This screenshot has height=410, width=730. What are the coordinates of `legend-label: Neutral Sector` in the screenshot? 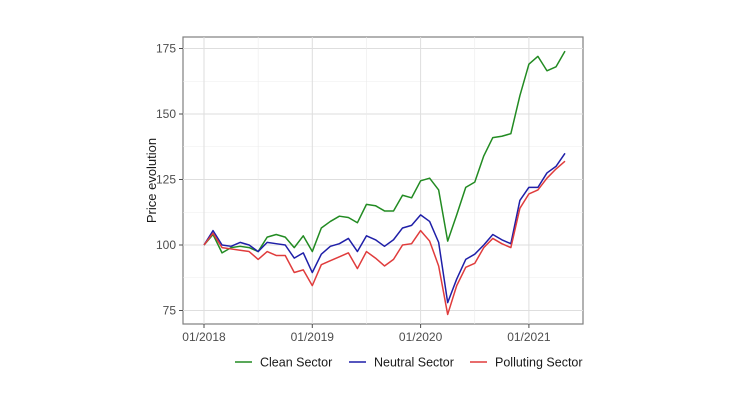 It's located at (414, 363).